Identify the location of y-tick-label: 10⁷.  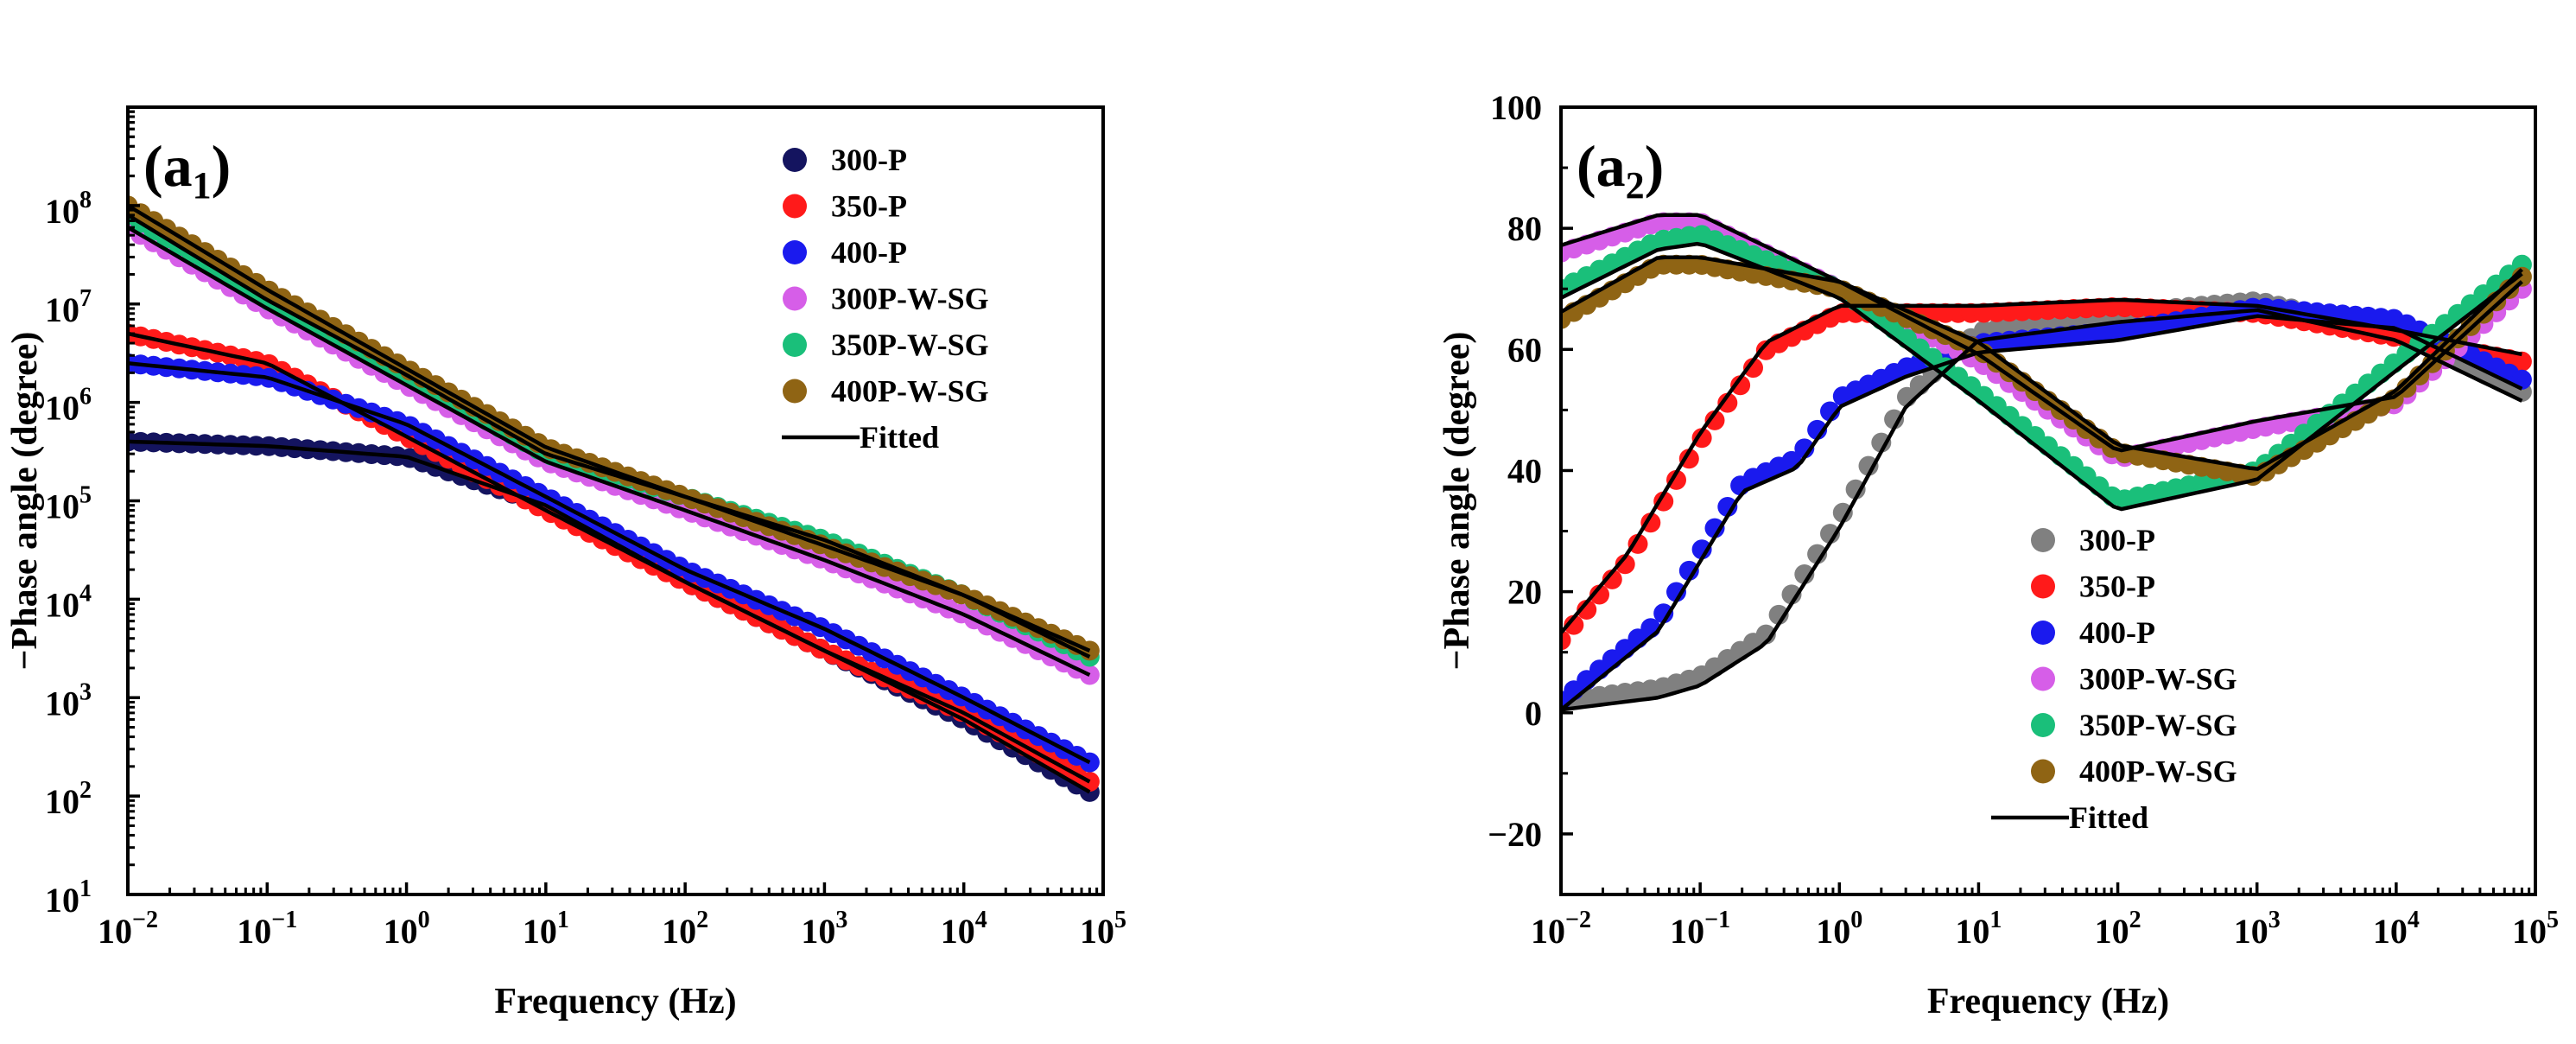
(68, 307).